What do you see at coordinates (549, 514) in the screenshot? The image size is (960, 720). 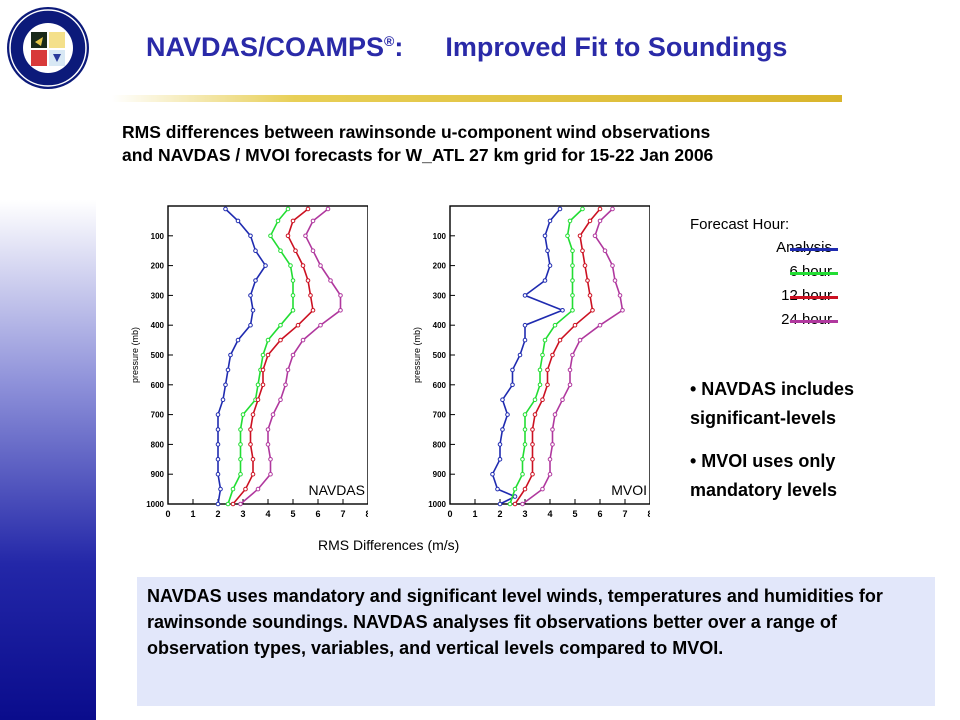 I see `x-tick-label-4: 4` at bounding box center [549, 514].